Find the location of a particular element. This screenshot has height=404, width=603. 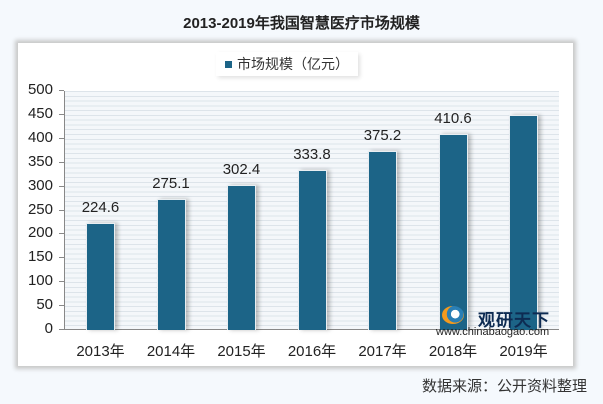

value-label: 275.1 is located at coordinates (171, 183).